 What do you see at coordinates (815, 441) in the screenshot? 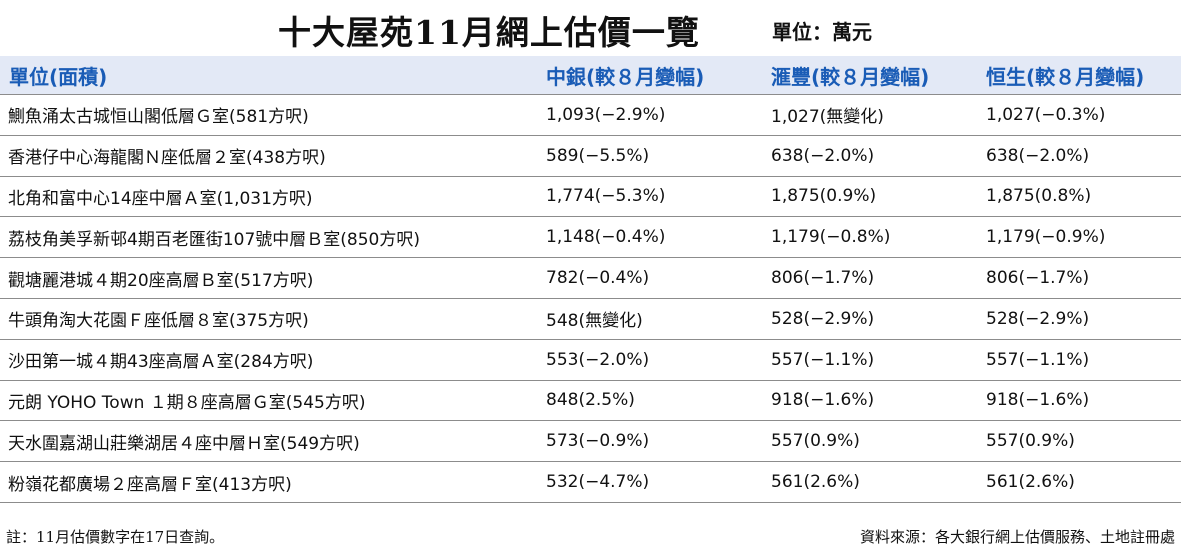
I see `hsbc-cell: 557(0.9%)` at bounding box center [815, 441].